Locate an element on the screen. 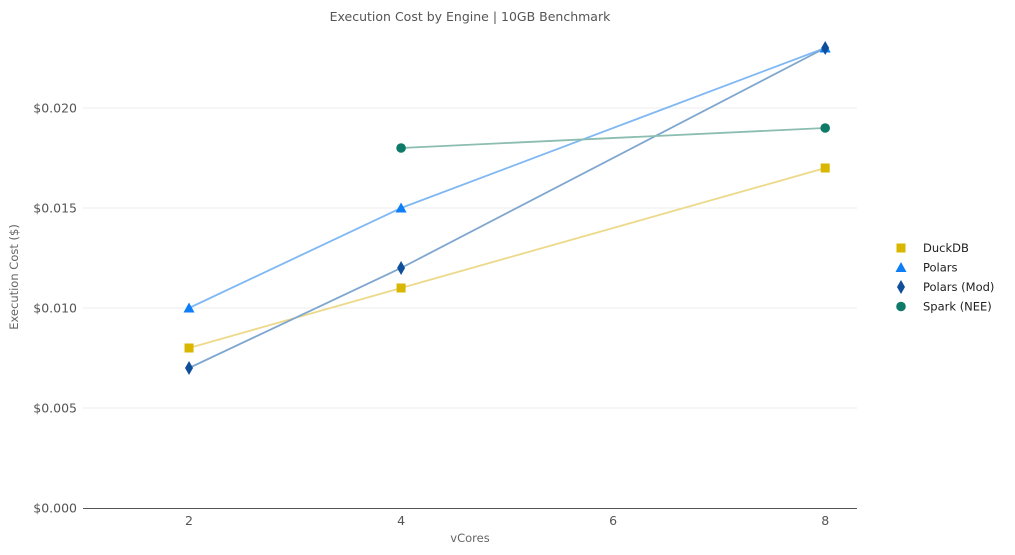  x-tick-label: 6 is located at coordinates (613, 520).